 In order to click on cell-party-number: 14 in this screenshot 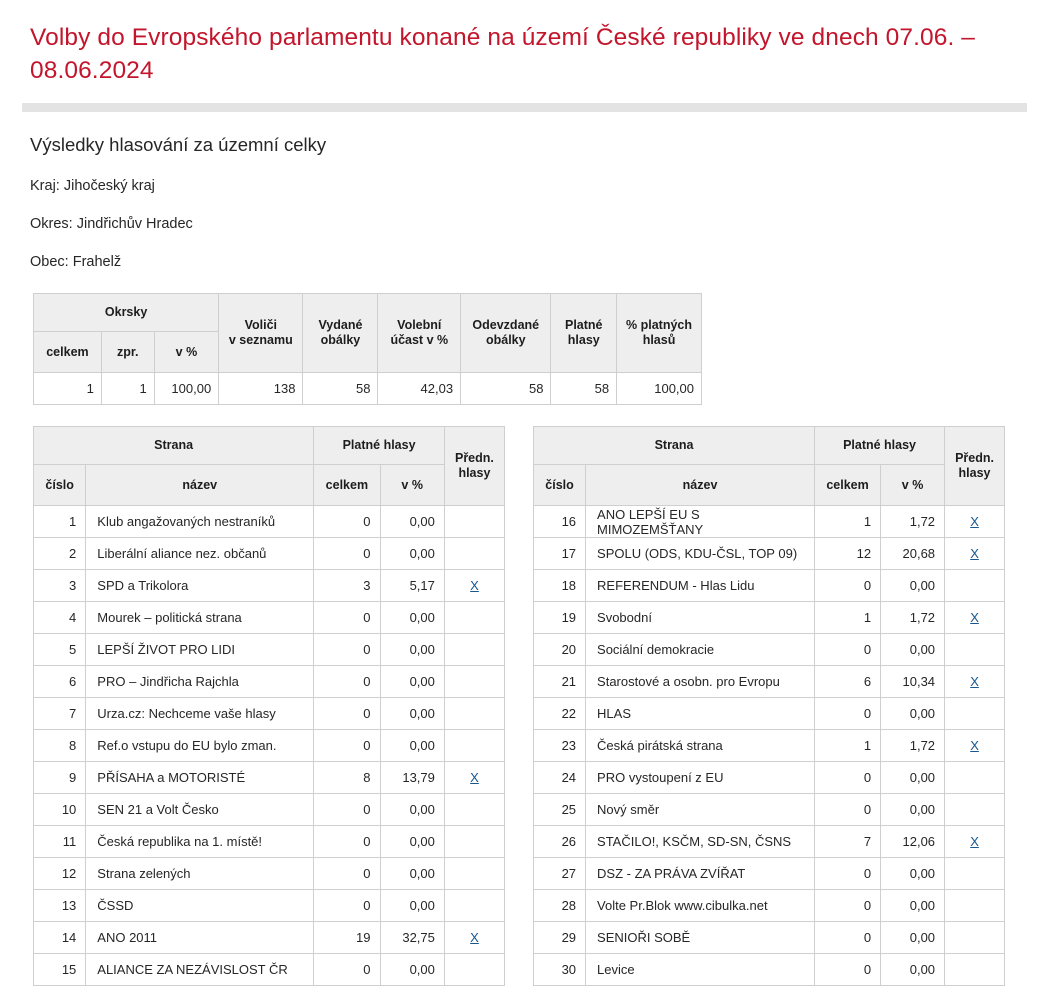, I will do `click(59, 938)`.